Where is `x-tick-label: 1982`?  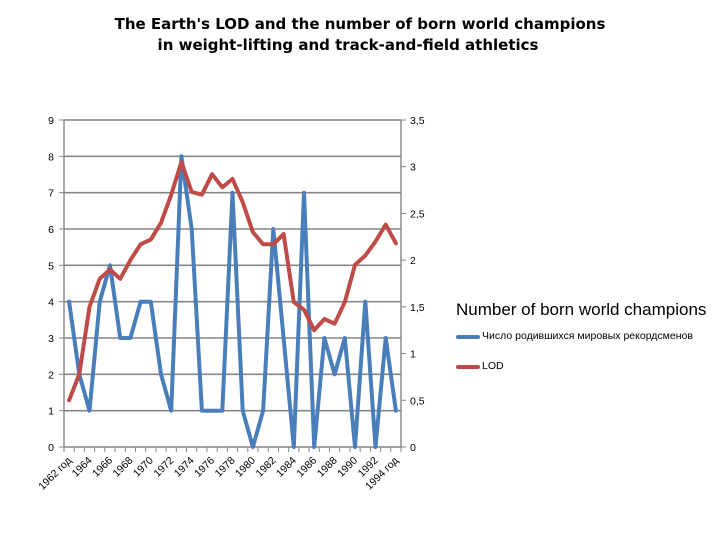 x-tick-label: 1982 is located at coordinates (265, 467).